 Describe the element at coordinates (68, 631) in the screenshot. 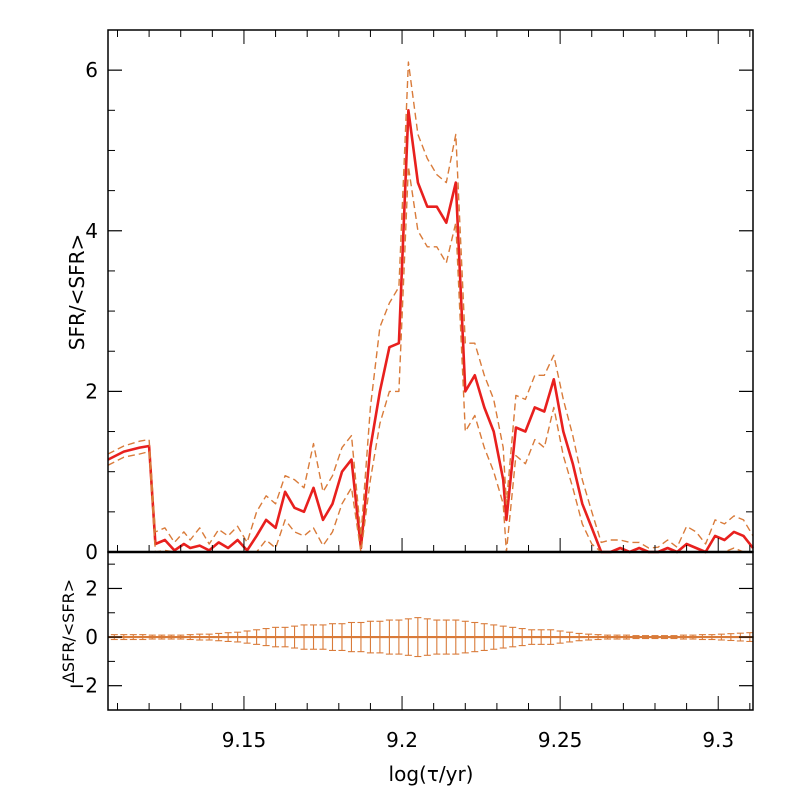

I see `bottom-y-axis-label: ΔSFR/<SFR>` at that location.